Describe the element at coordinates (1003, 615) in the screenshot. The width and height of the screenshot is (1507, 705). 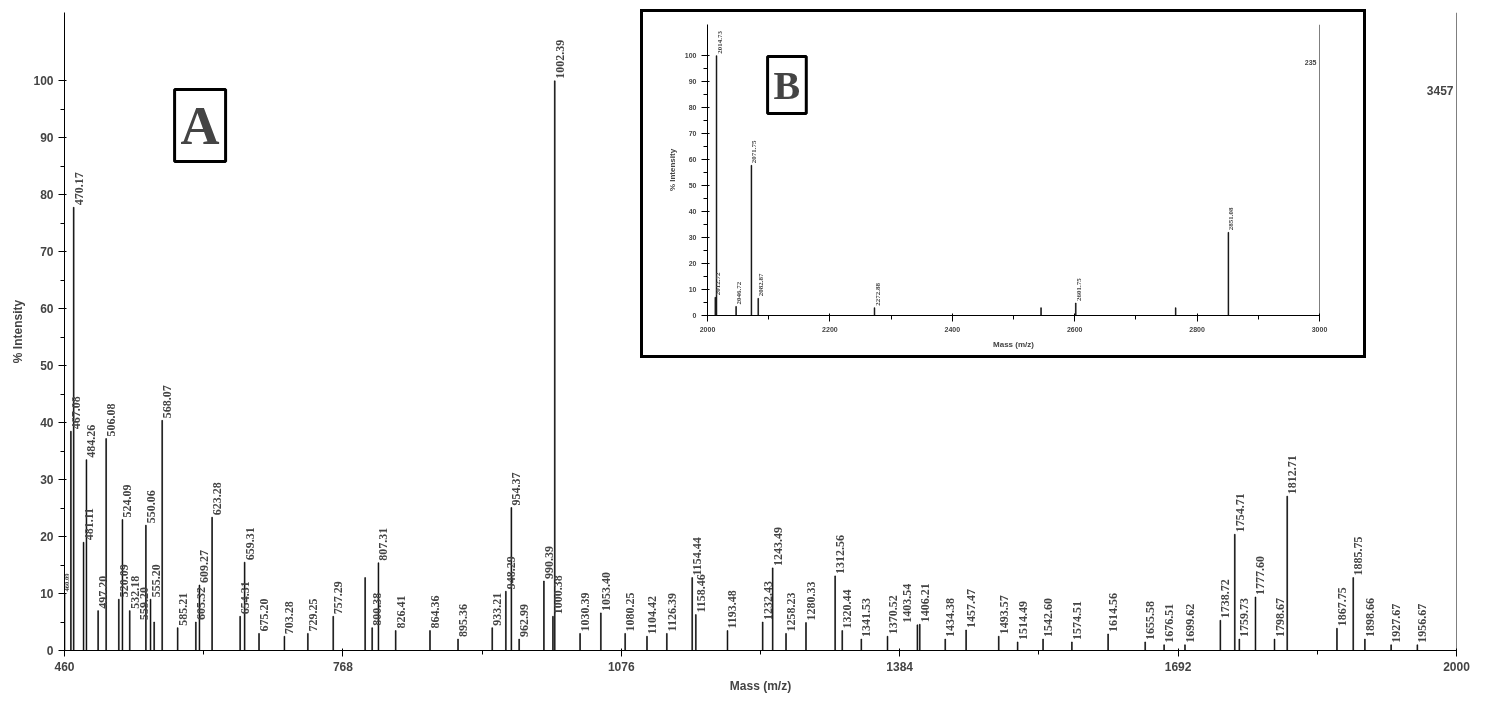
I see `annotation: 1493.57` at that location.